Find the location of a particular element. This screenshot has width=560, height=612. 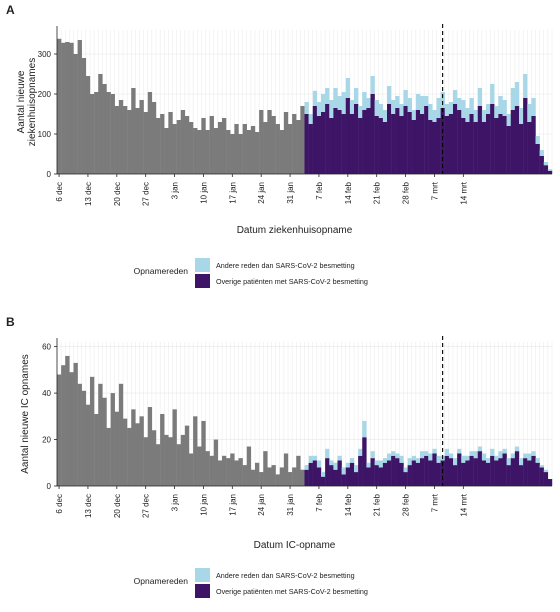

x-tick-label: 13 dec is located at coordinates (88, 506).